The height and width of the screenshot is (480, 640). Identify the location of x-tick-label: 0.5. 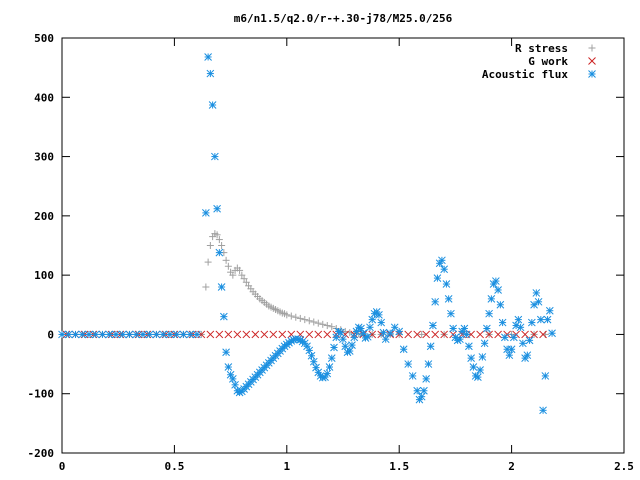
(174, 466).